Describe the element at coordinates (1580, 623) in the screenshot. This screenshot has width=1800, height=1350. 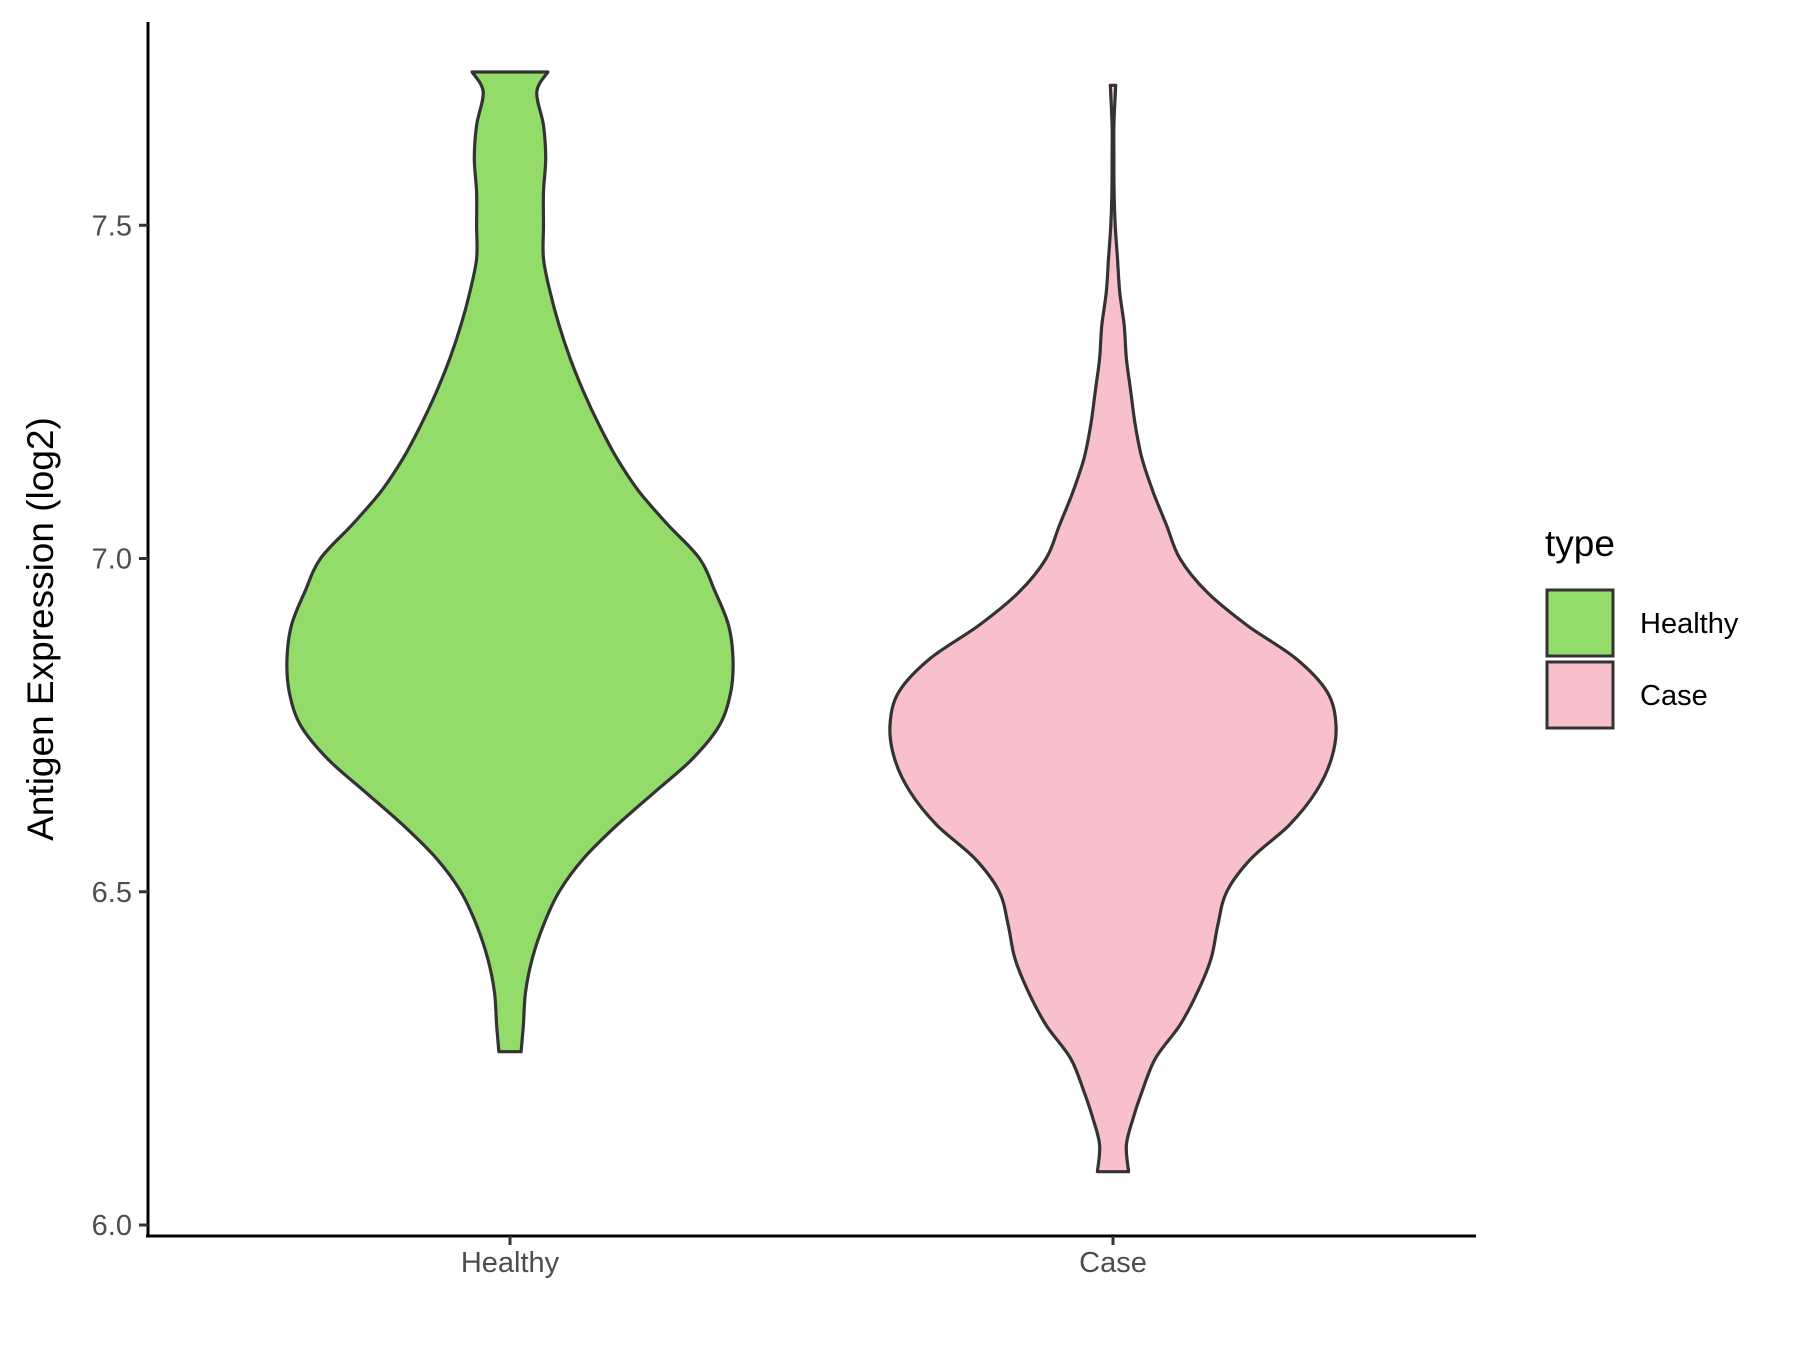
I see `legend-swatch-healthy` at that location.